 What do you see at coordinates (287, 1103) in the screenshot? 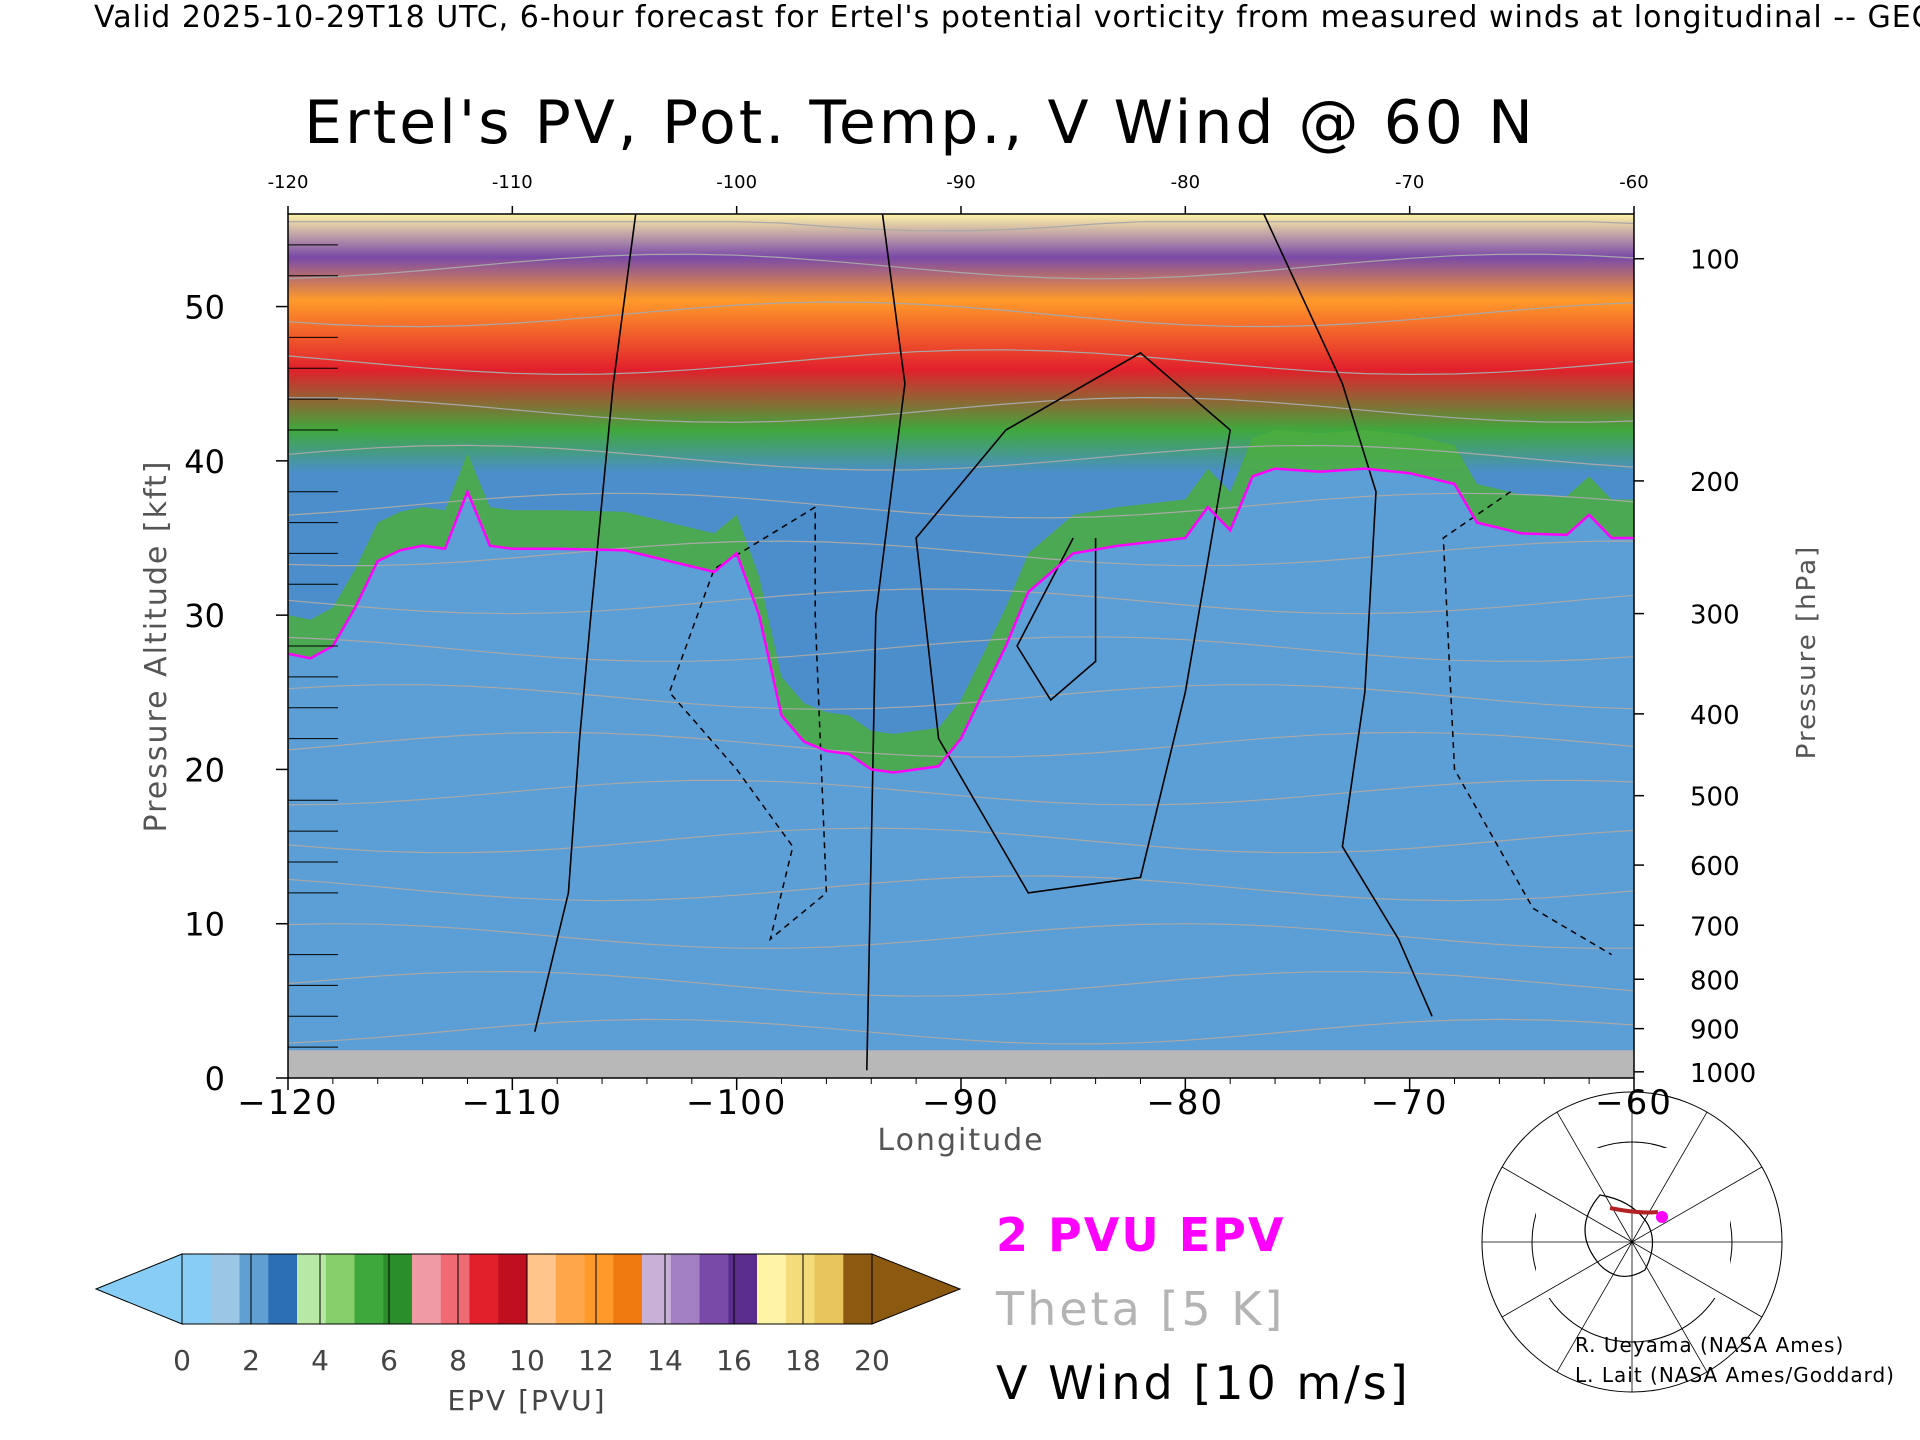
I see `x-tick-label: −120` at bounding box center [287, 1103].